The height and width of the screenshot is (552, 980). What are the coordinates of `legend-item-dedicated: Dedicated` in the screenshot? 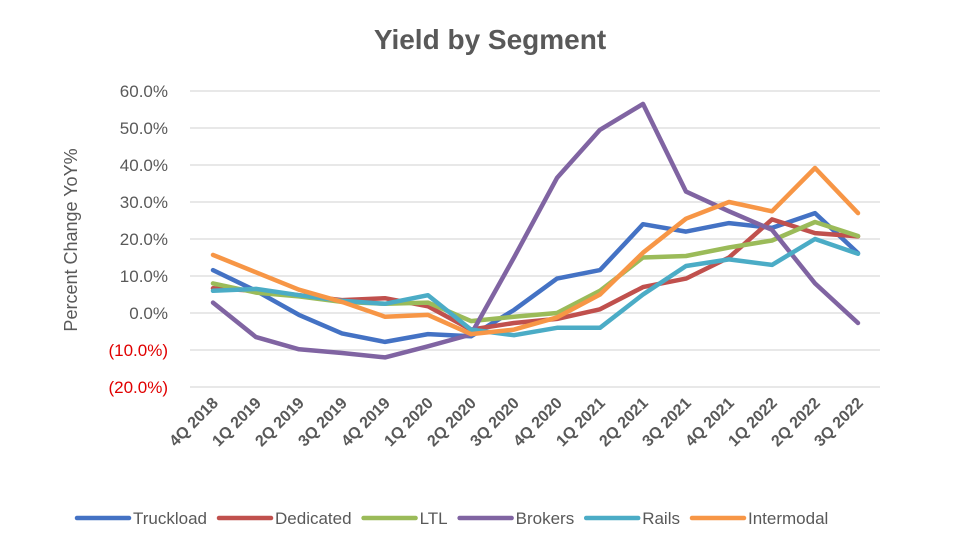 It's located at (284, 518).